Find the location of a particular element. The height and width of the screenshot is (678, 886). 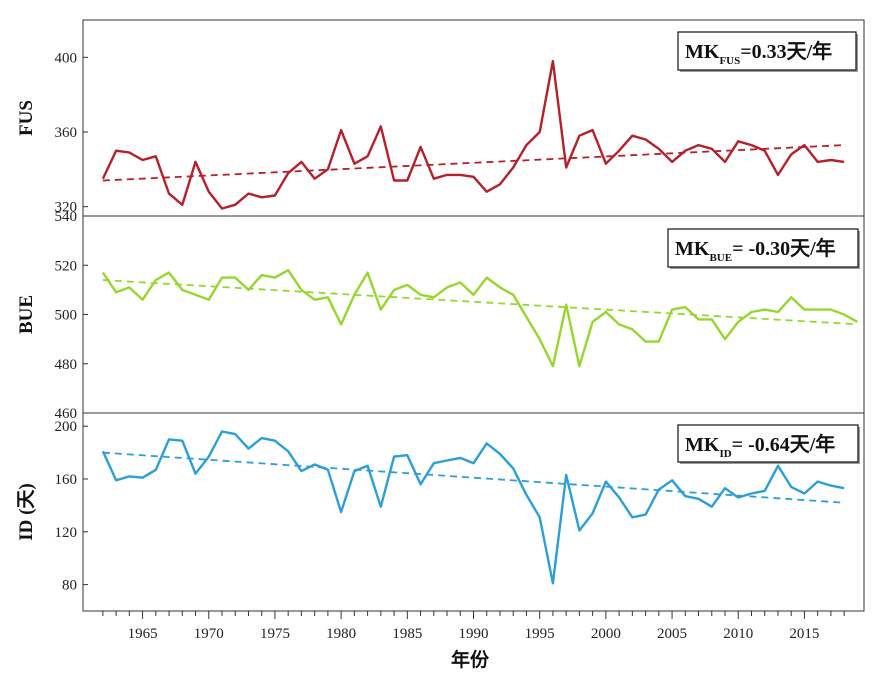

mk-annotation: MKBUE= -0.30天/年 is located at coordinates (755, 250).